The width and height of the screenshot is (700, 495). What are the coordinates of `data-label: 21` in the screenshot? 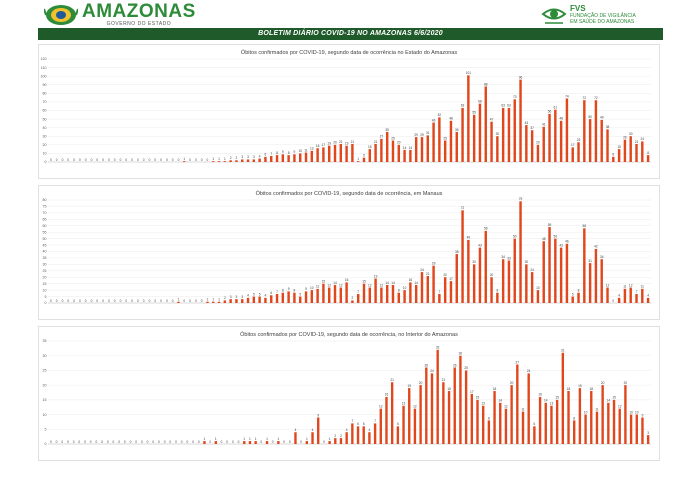 It's located at (392, 380).